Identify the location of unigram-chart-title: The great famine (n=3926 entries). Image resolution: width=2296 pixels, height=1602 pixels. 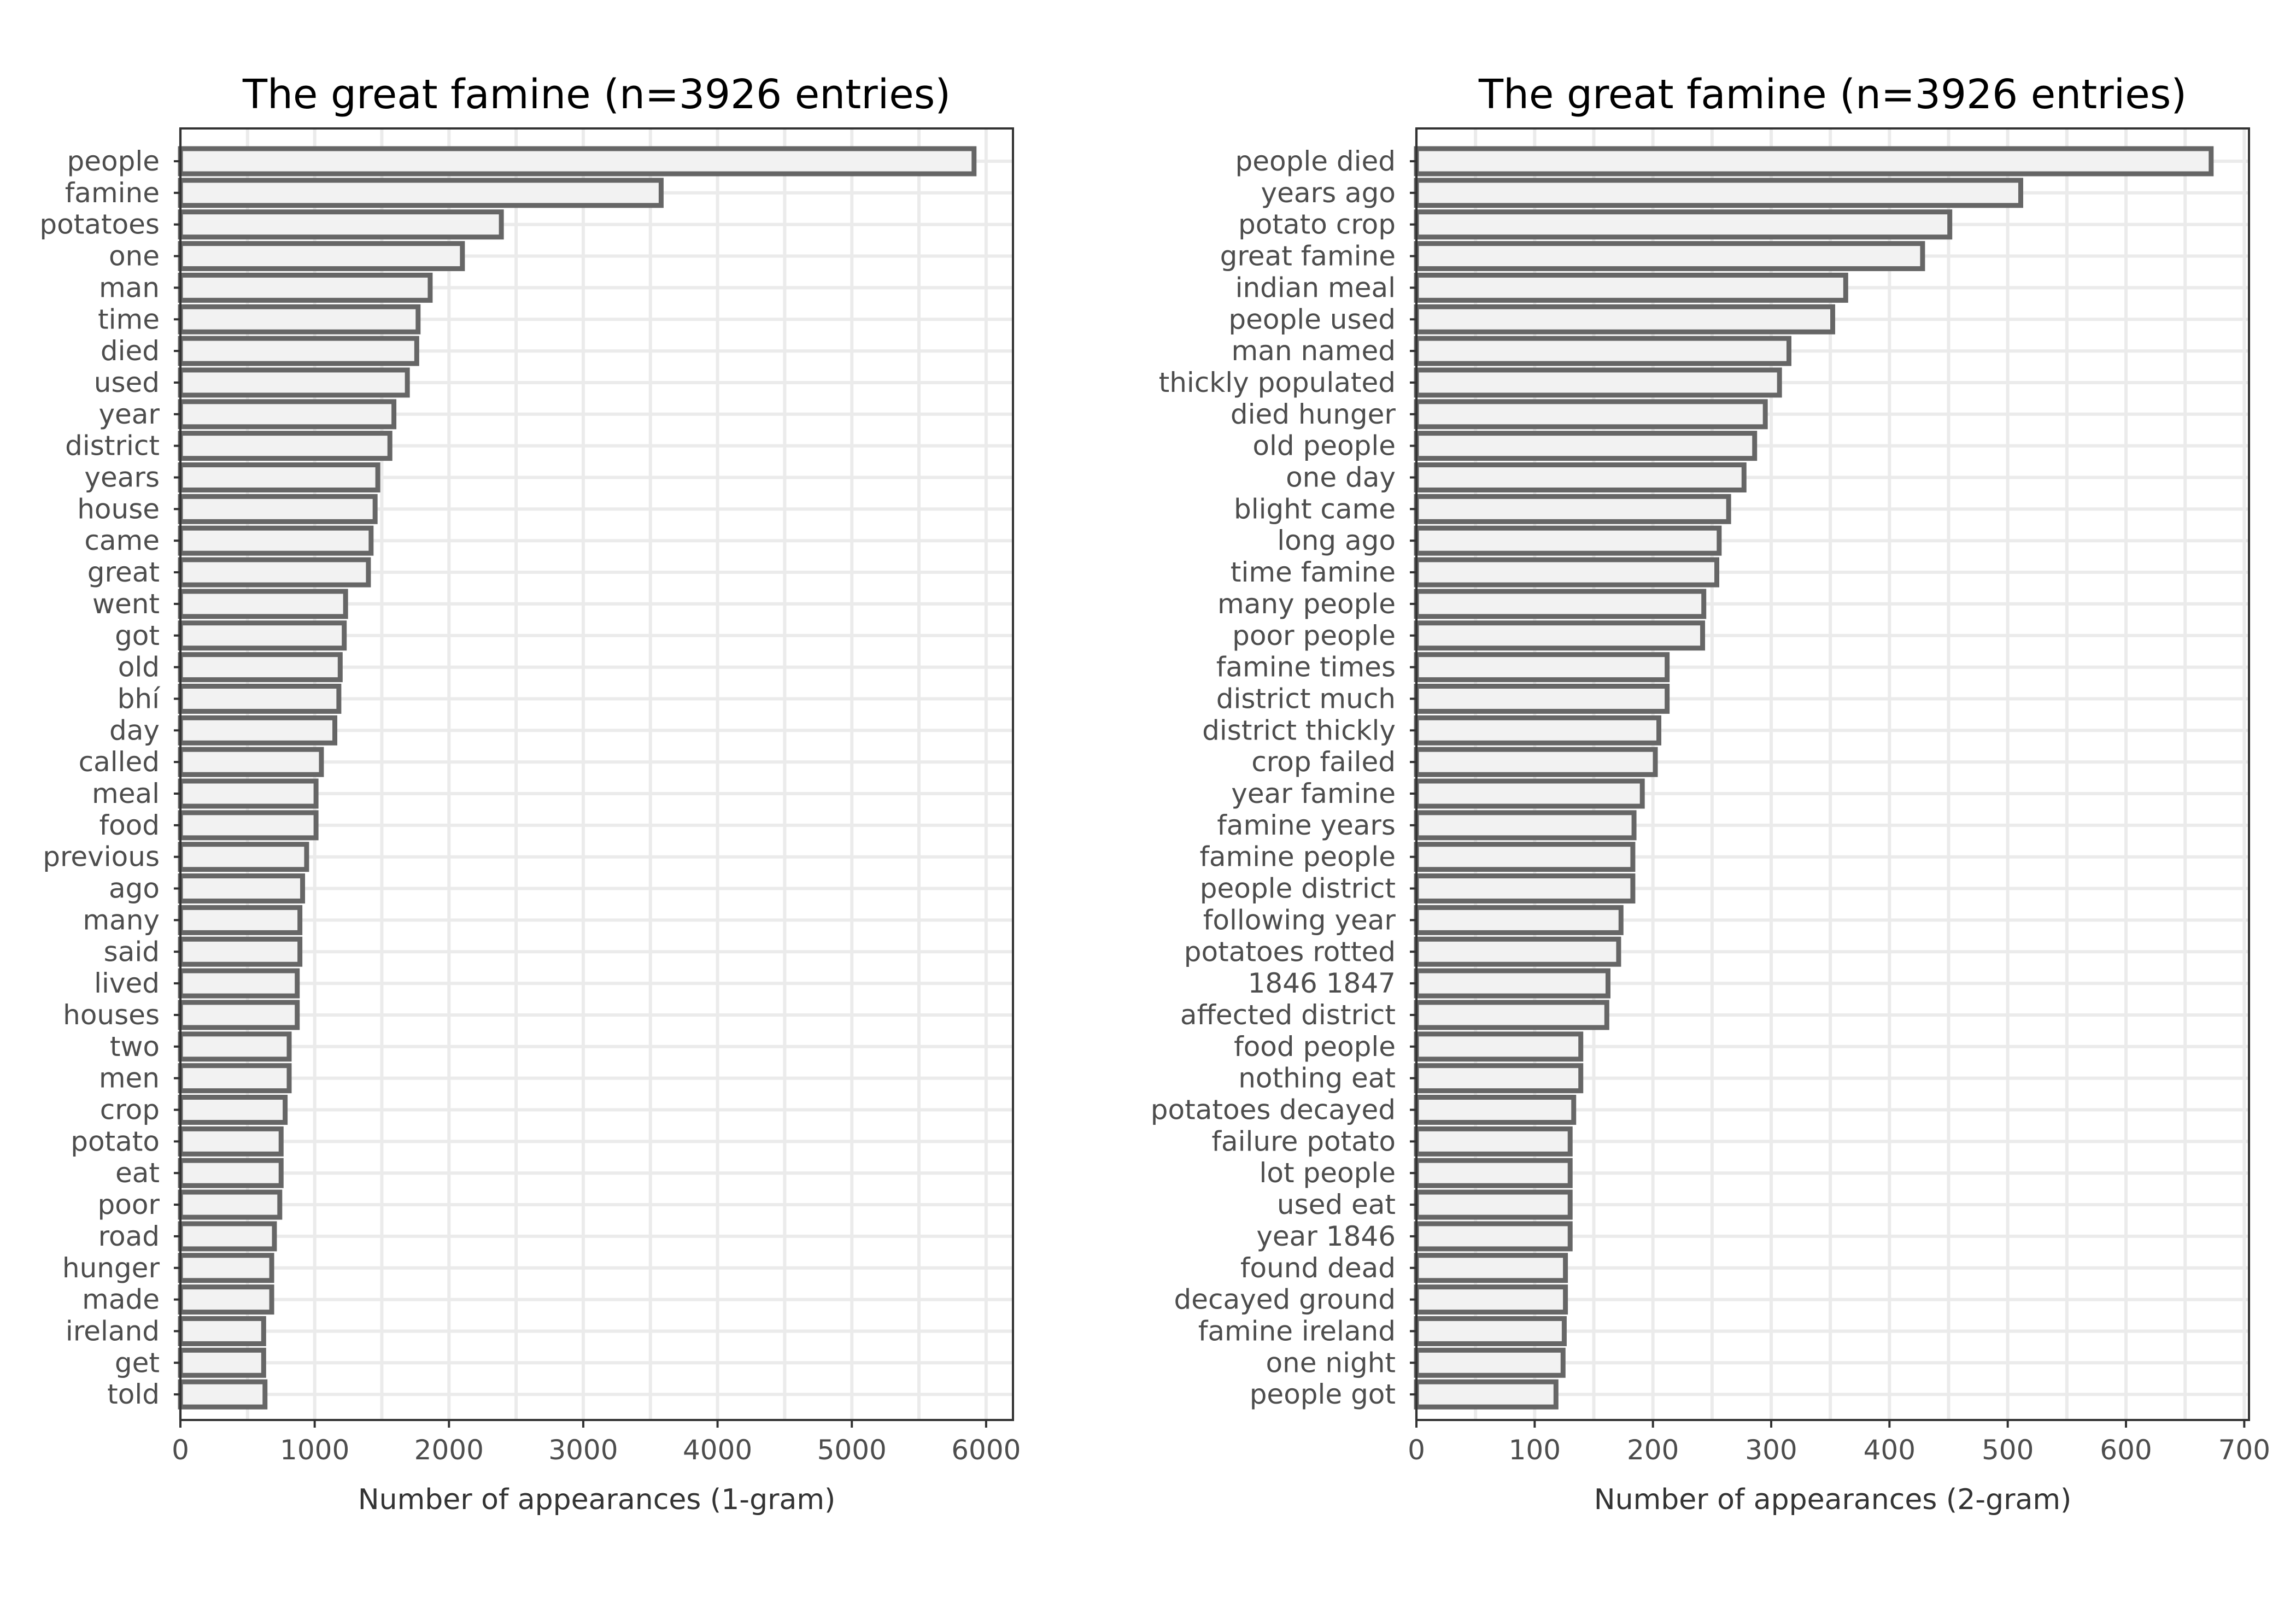
(596, 94).